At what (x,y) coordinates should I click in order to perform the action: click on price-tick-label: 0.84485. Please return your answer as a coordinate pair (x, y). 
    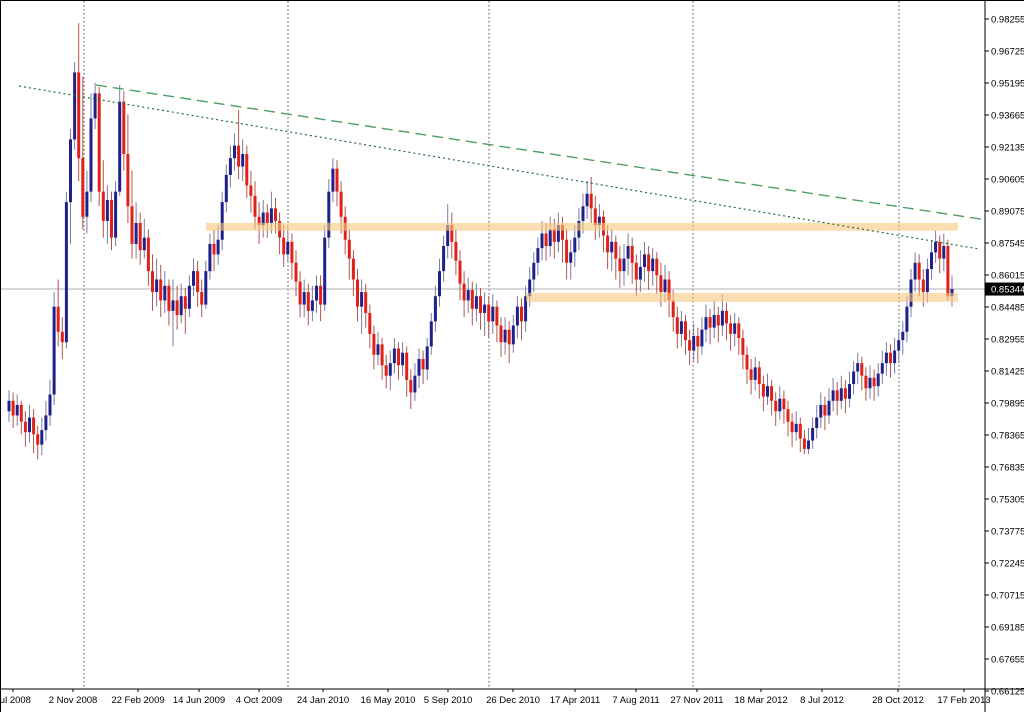
    Looking at the image, I should click on (1007, 308).